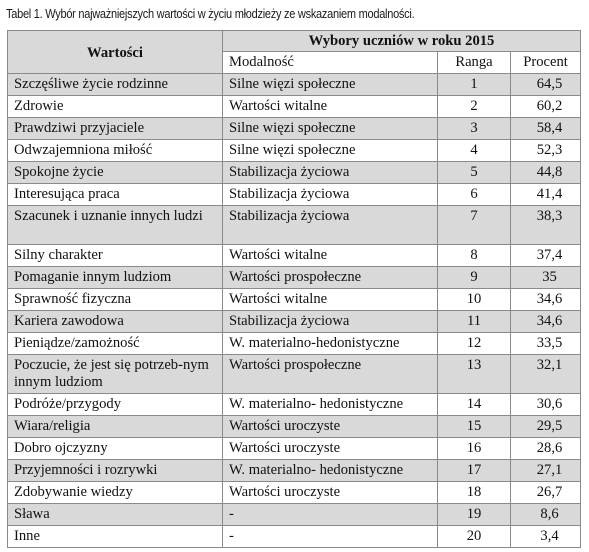 The height and width of the screenshot is (552, 589). I want to click on percent-cell: 33,5, so click(545, 343).